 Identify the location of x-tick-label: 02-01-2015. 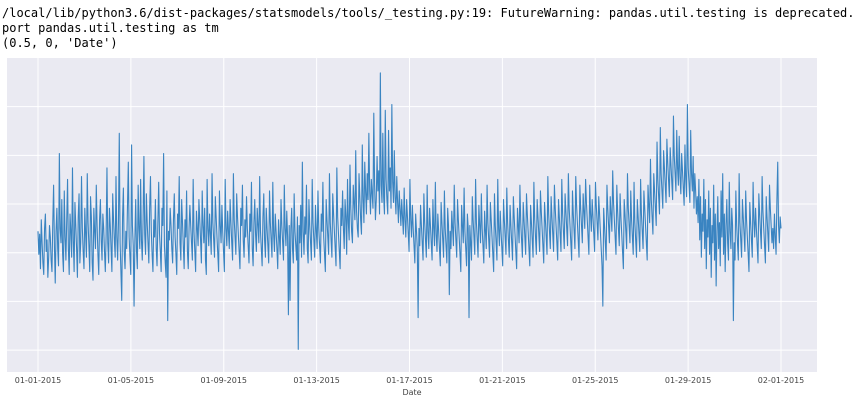
(781, 380).